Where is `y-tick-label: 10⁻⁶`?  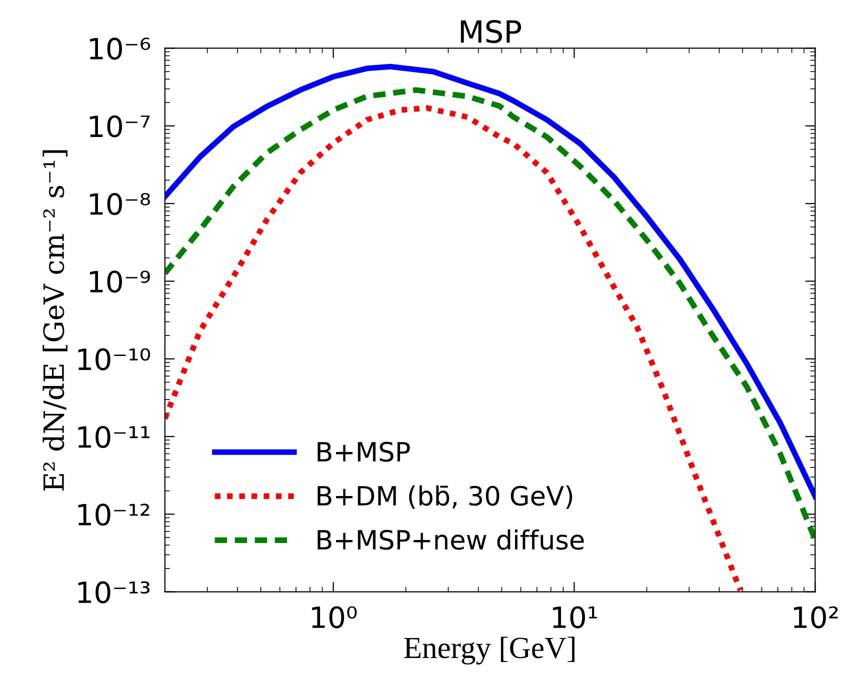
y-tick-label: 10⁻⁶ is located at coordinates (120, 49).